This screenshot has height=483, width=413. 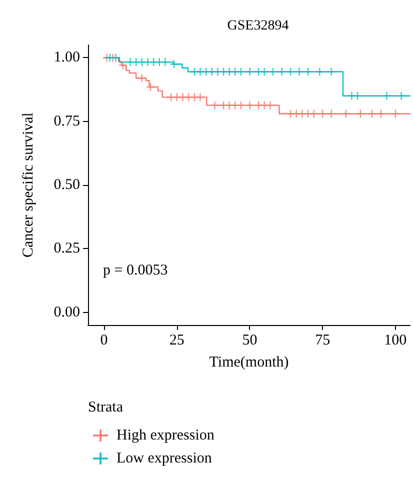 I want to click on legend-label: Low expression, so click(x=164, y=458).